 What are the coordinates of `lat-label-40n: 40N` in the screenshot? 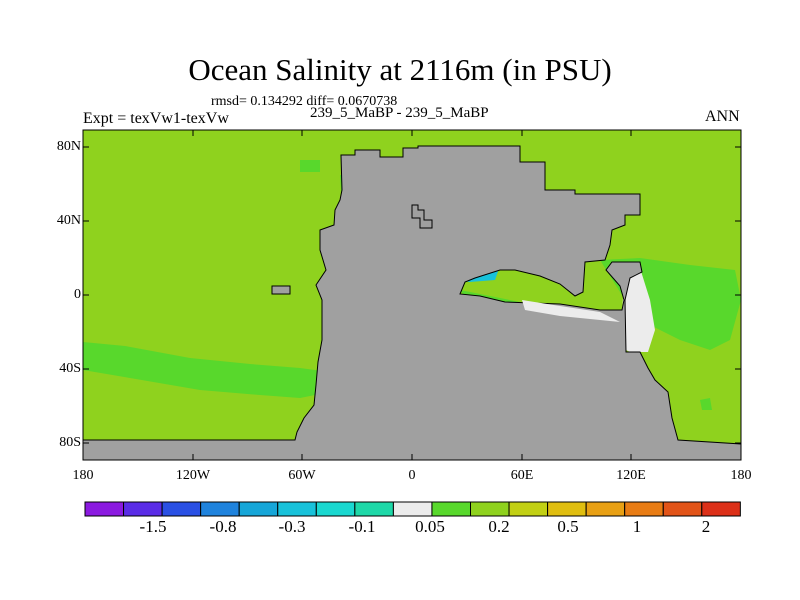 It's located at (68, 220).